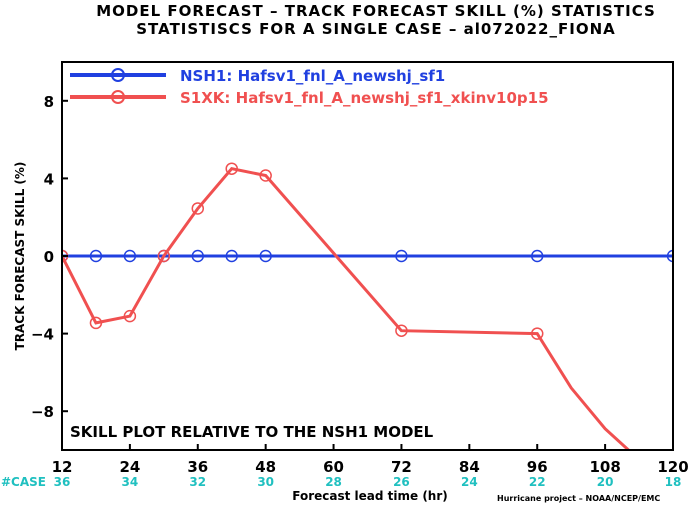 The width and height of the screenshot is (700, 506). I want to click on case-count: 20, so click(605, 482).